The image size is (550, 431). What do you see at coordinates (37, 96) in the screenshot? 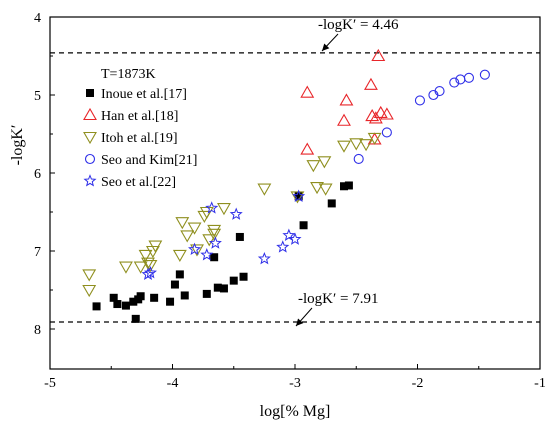
I see `y-tick-label: 5` at bounding box center [37, 96].